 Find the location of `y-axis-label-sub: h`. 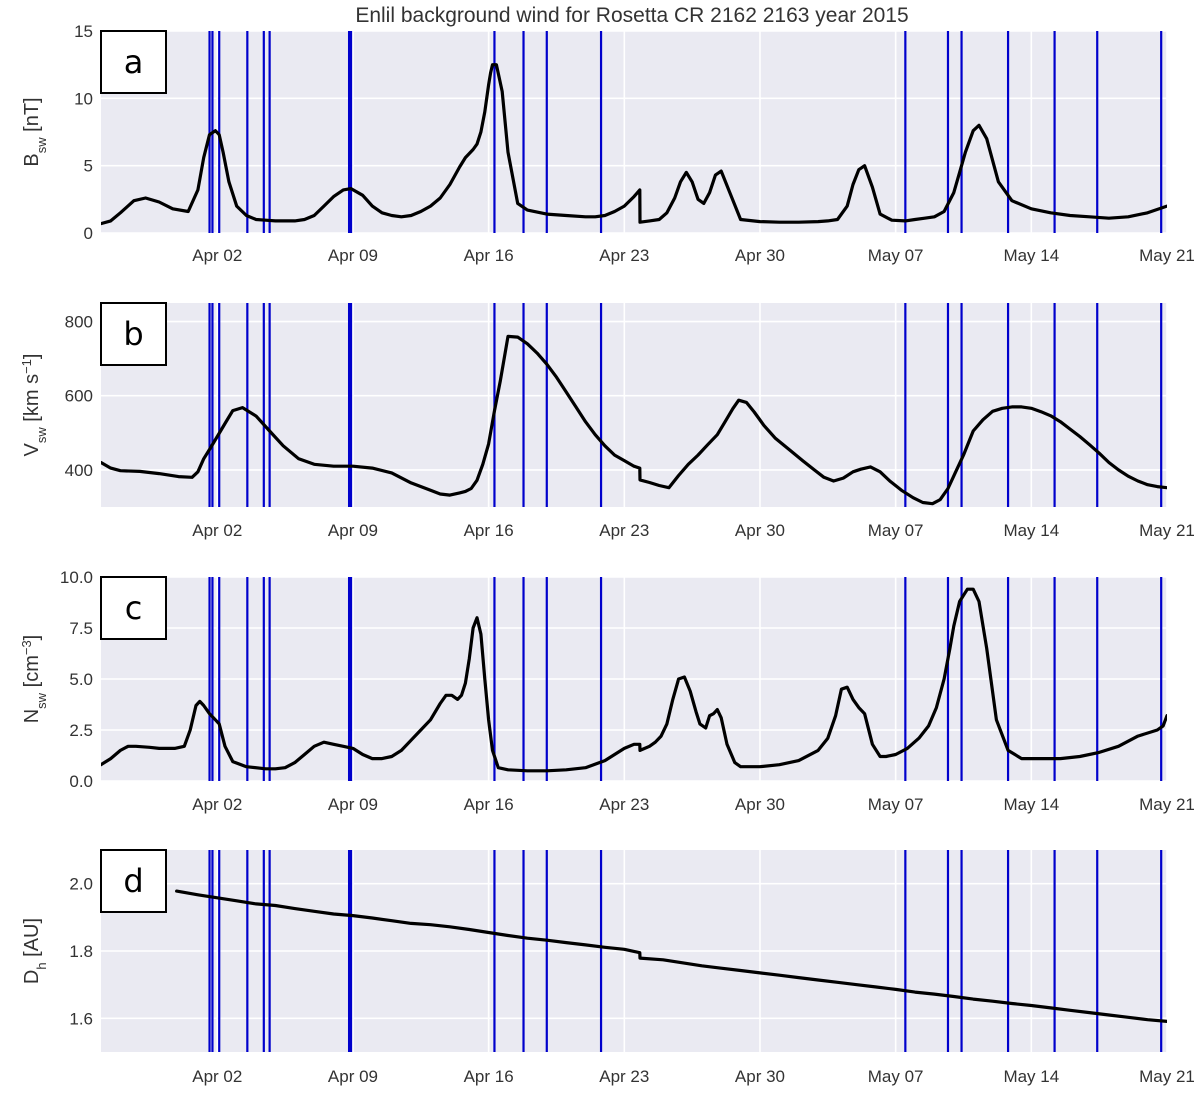

y-axis-label-sub: h is located at coordinates (41, 965).